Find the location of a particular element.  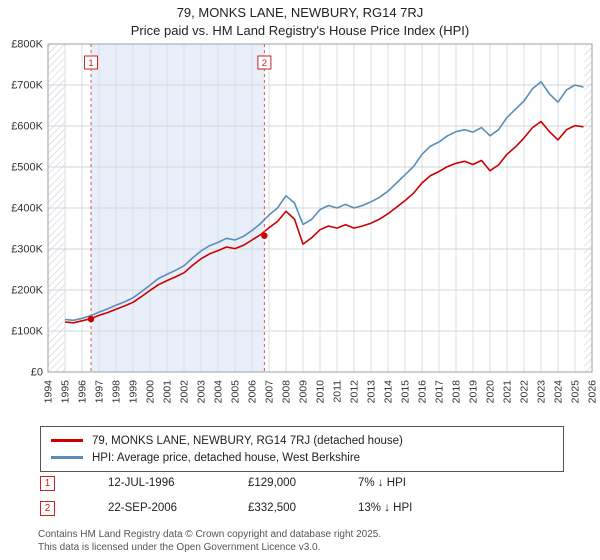

x-tick-label: 2000 is located at coordinates (151, 392).